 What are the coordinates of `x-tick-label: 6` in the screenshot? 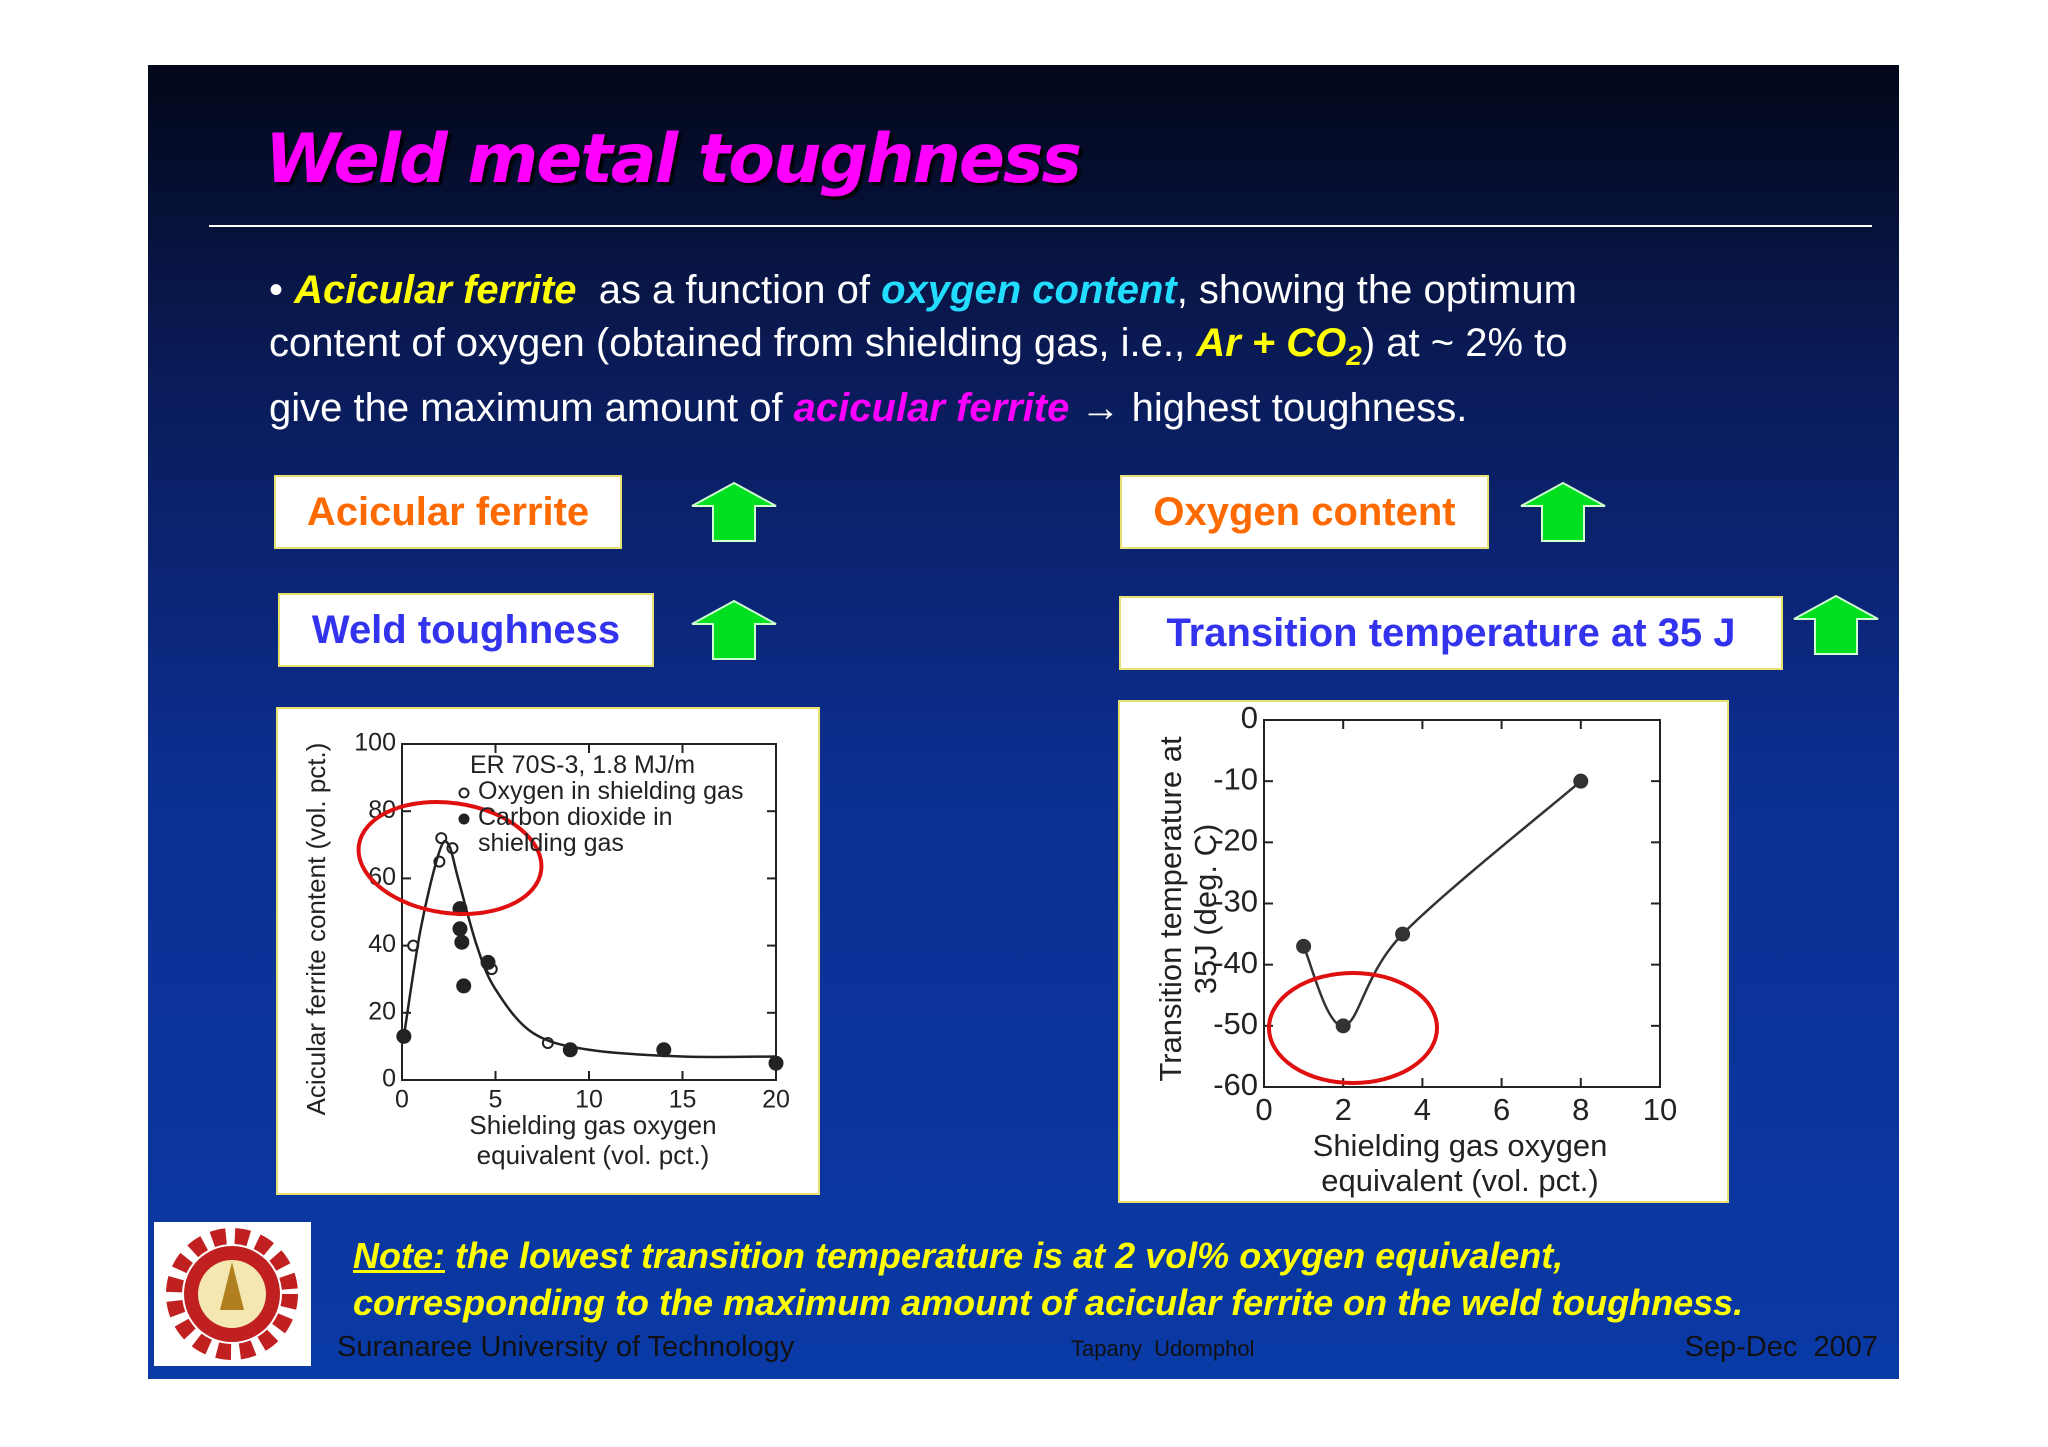 It's located at (1501, 1109).